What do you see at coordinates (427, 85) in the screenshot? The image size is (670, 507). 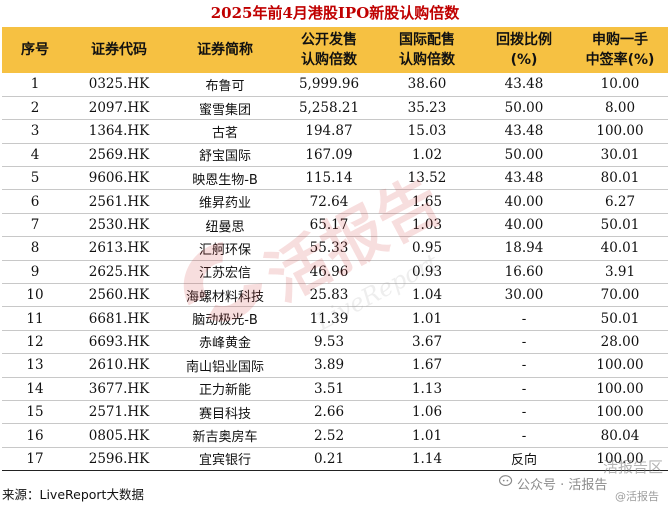 I see `table-cell: 38.60` at bounding box center [427, 85].